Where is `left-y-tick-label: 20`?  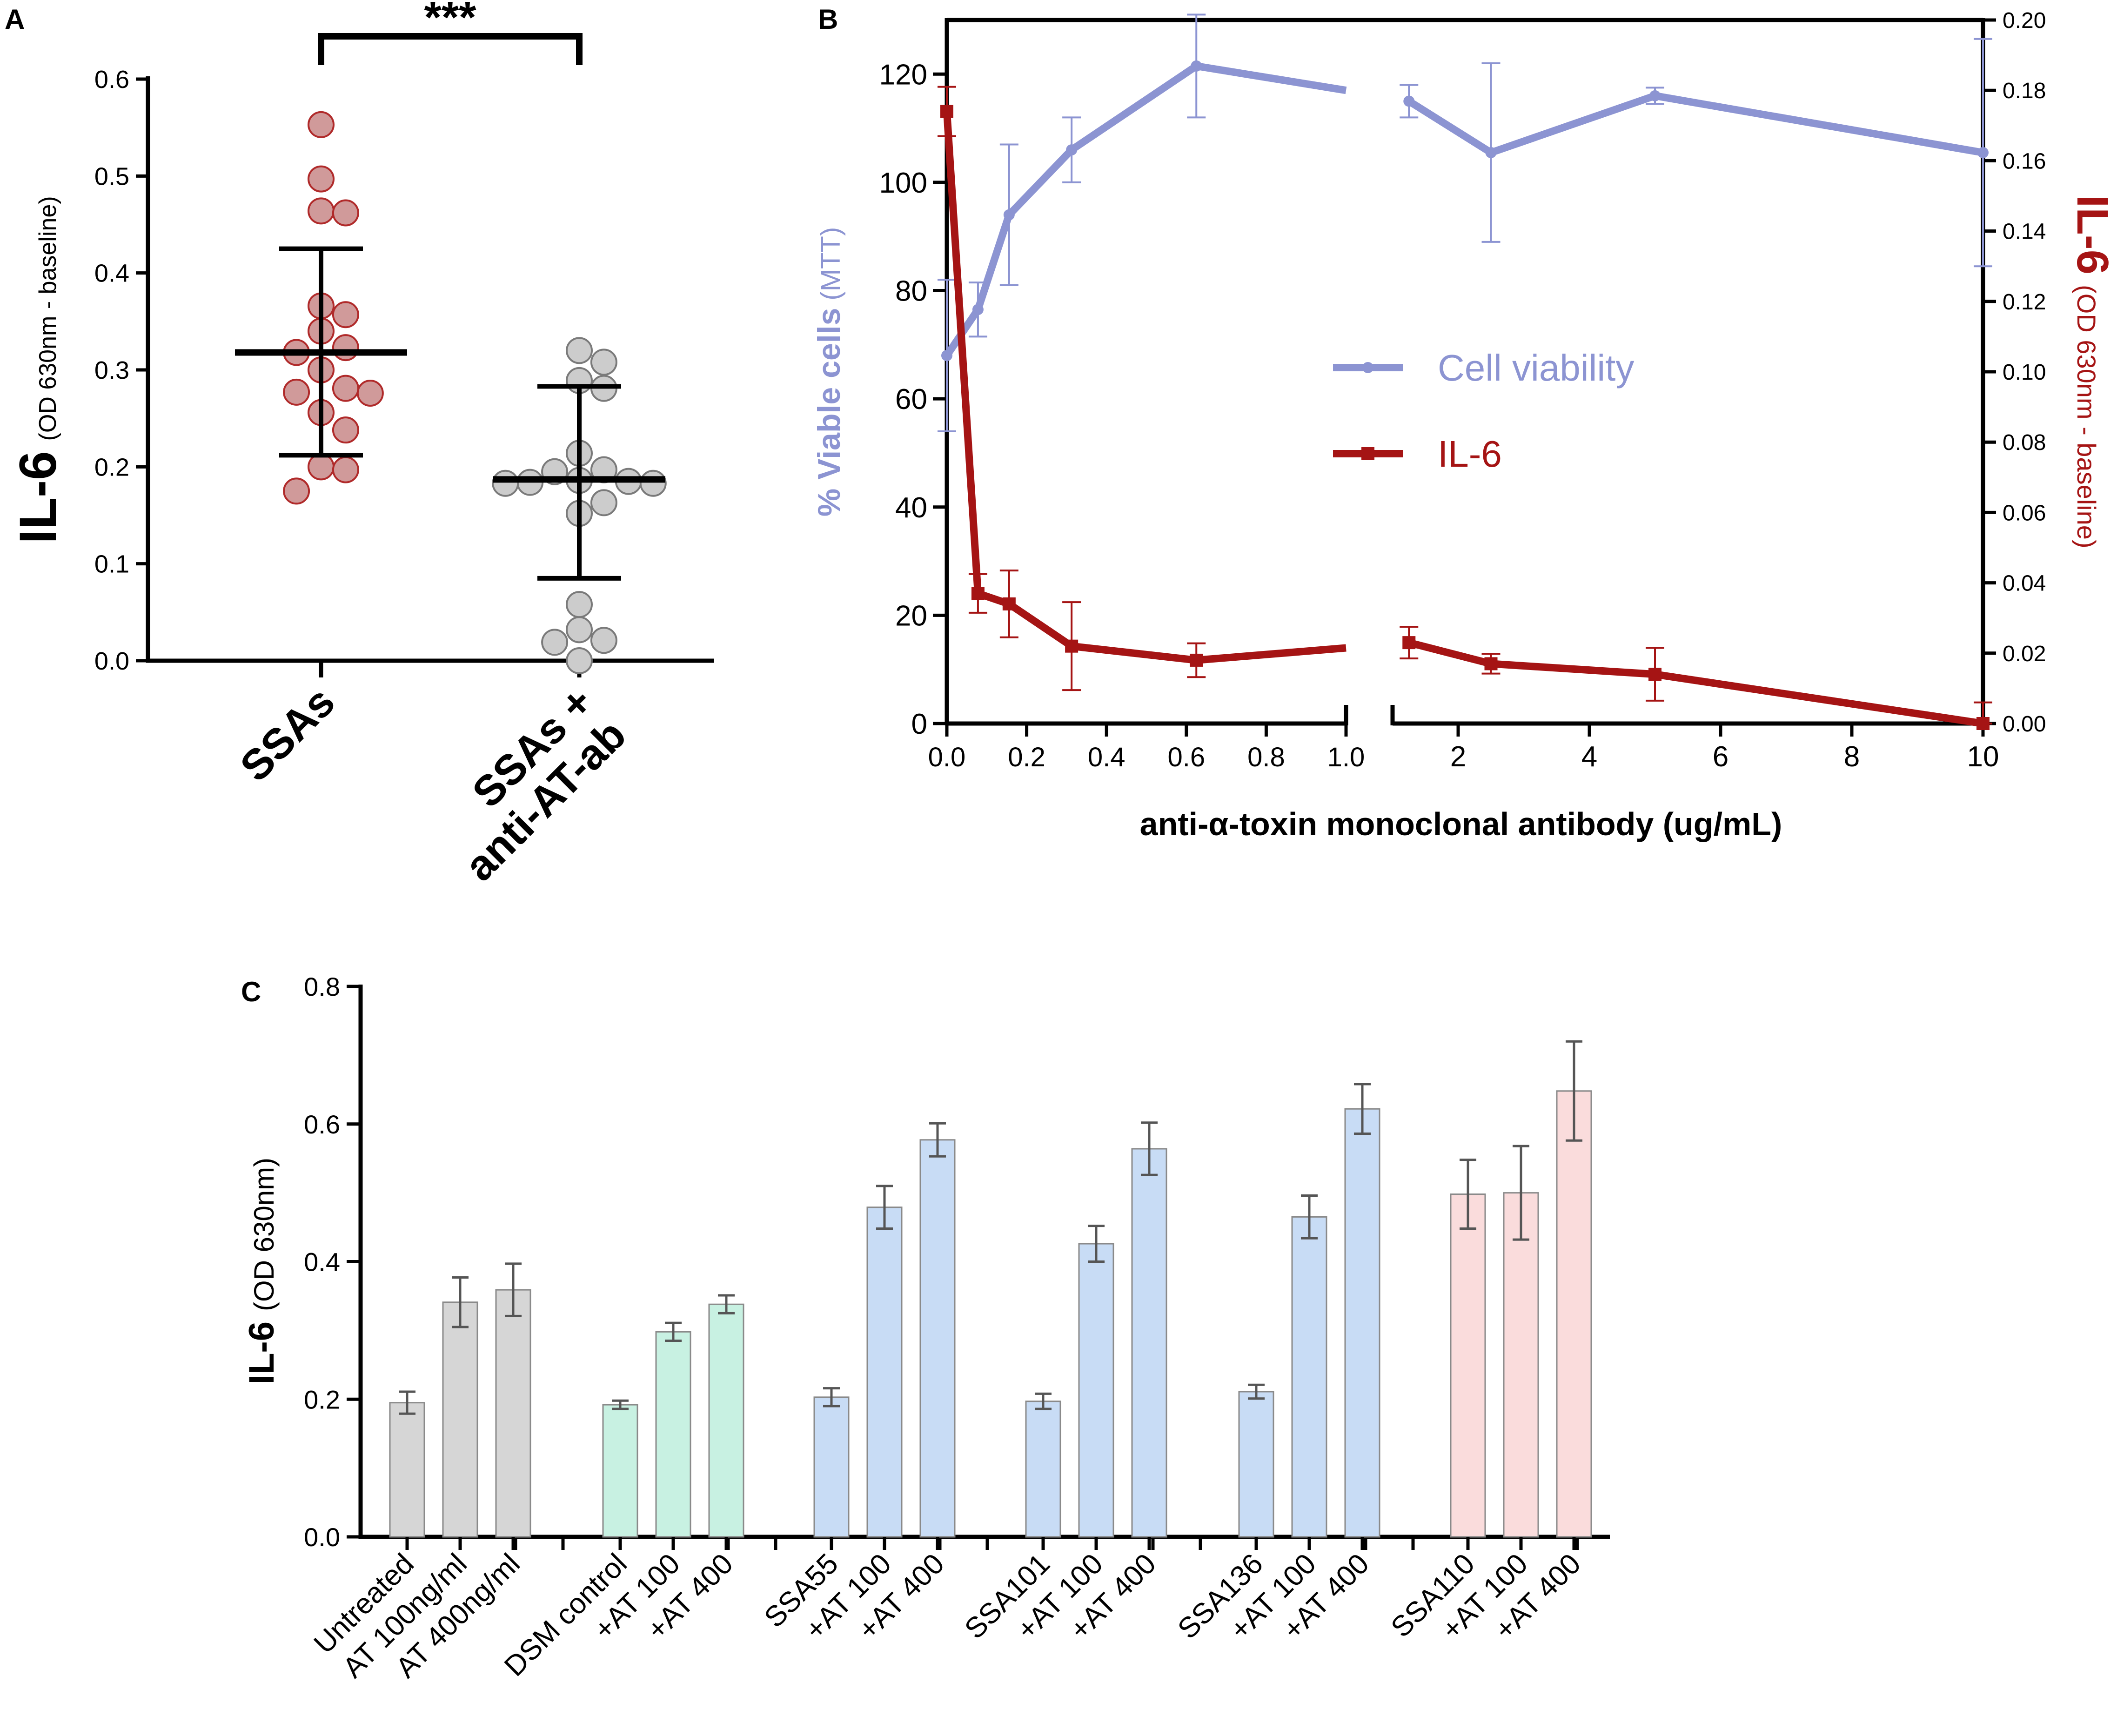
left-y-tick-label: 20 is located at coordinates (911, 616).